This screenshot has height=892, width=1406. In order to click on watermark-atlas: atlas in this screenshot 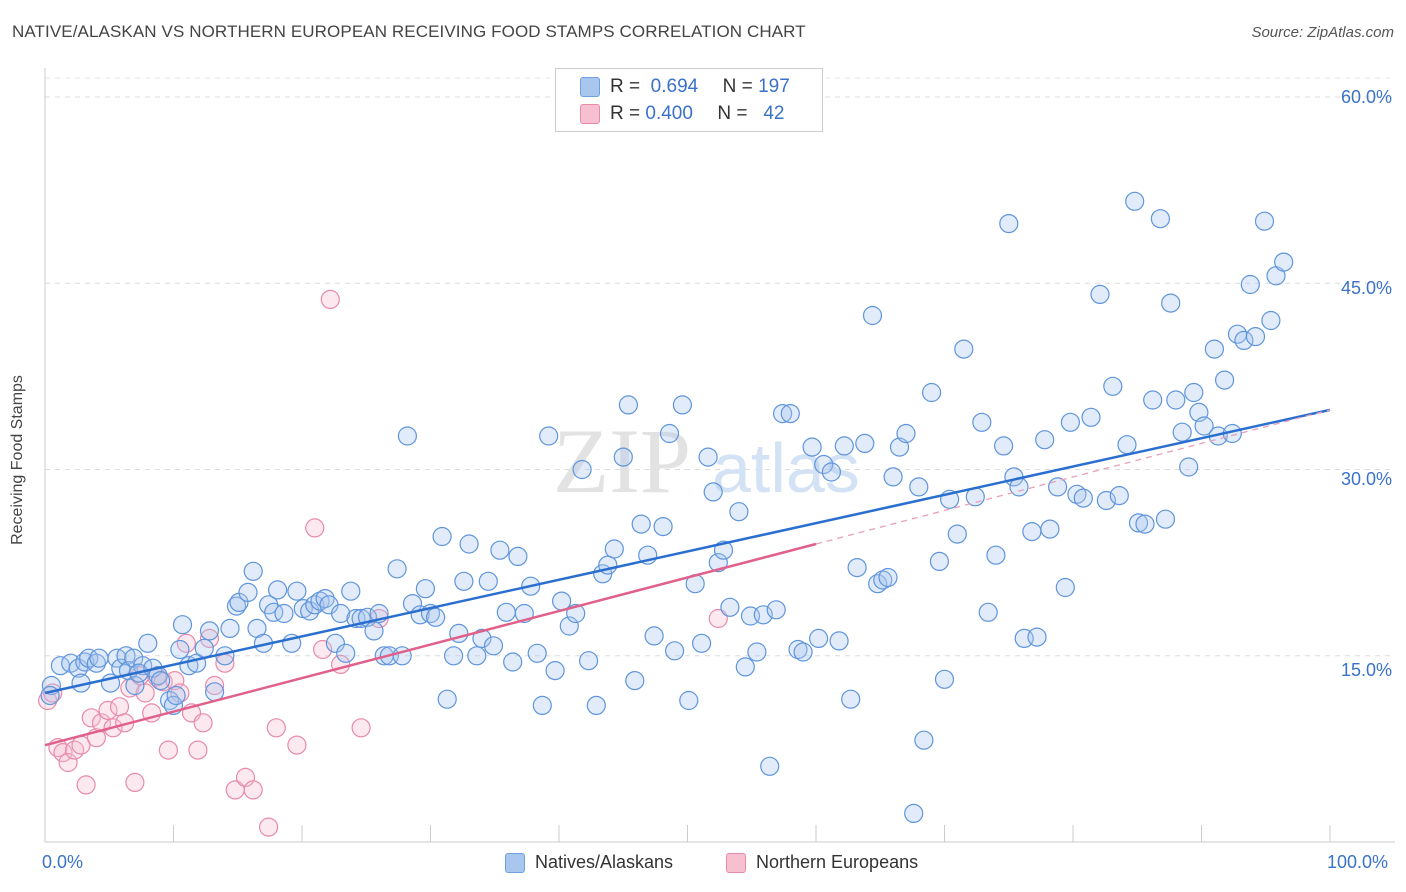, I will do `click(786, 468)`.